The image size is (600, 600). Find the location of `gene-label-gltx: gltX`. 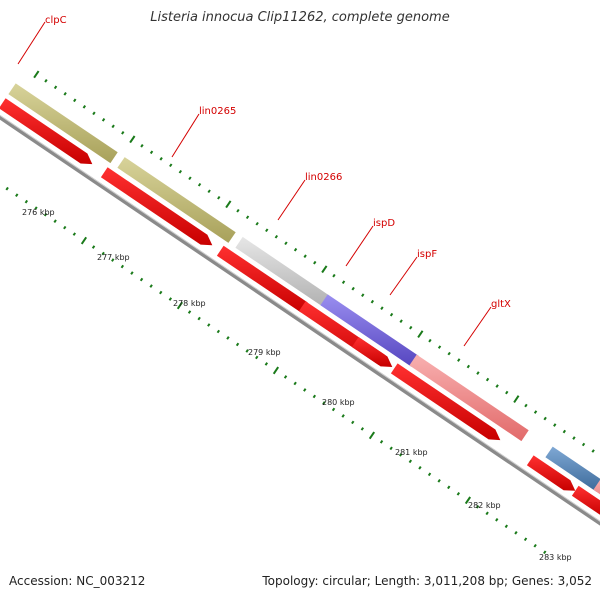

gene-label-gltx: gltX is located at coordinates (501, 304).